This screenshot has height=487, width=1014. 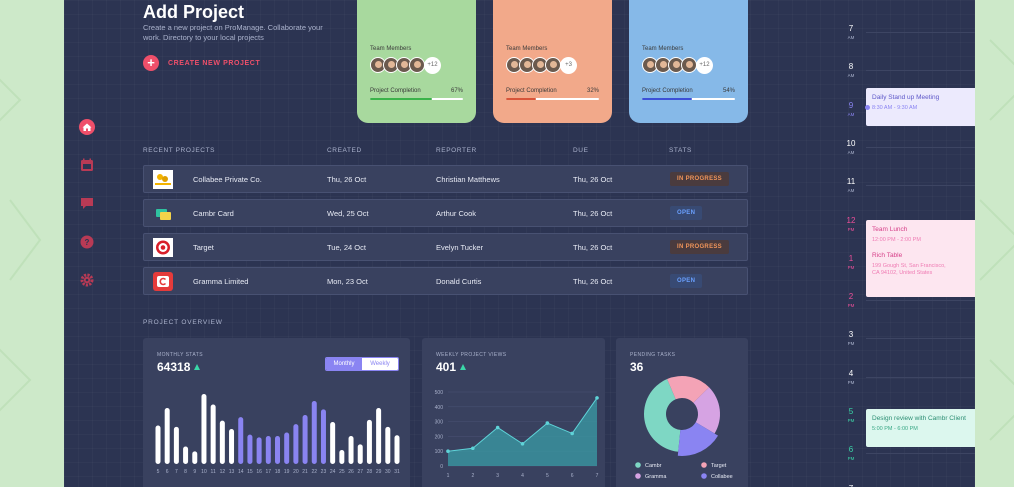 I want to click on sidebar-item-calendar, so click(x=87, y=165).